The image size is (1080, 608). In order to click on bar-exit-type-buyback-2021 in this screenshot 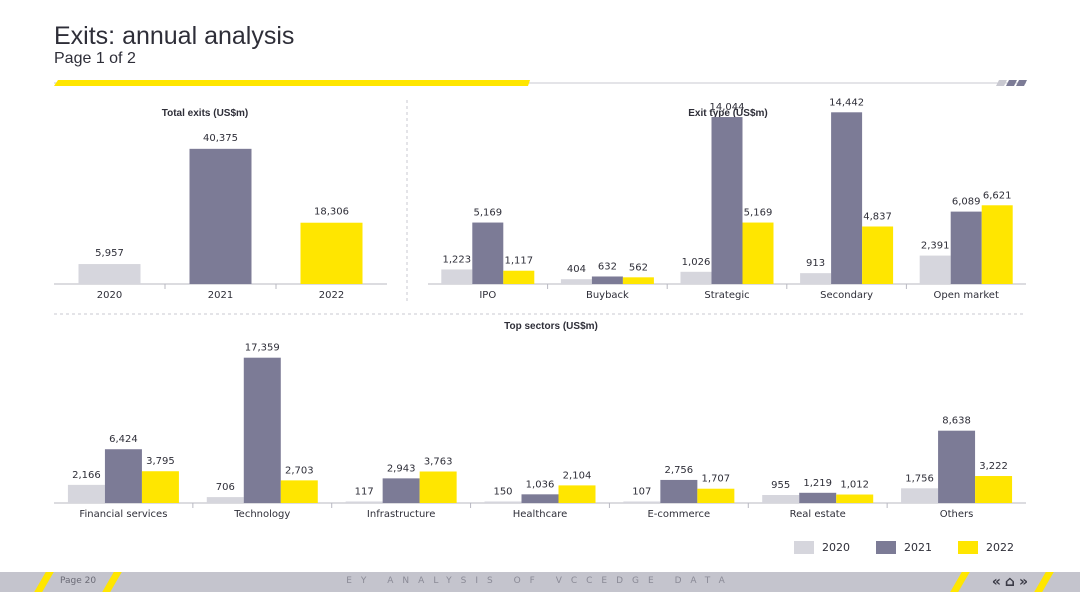, I will do `click(607, 280)`.